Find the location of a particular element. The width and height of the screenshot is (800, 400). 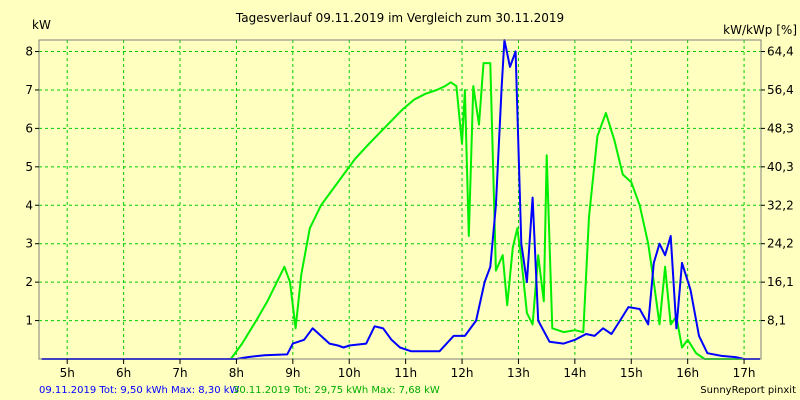

x-tick-label: 7h is located at coordinates (179, 373).